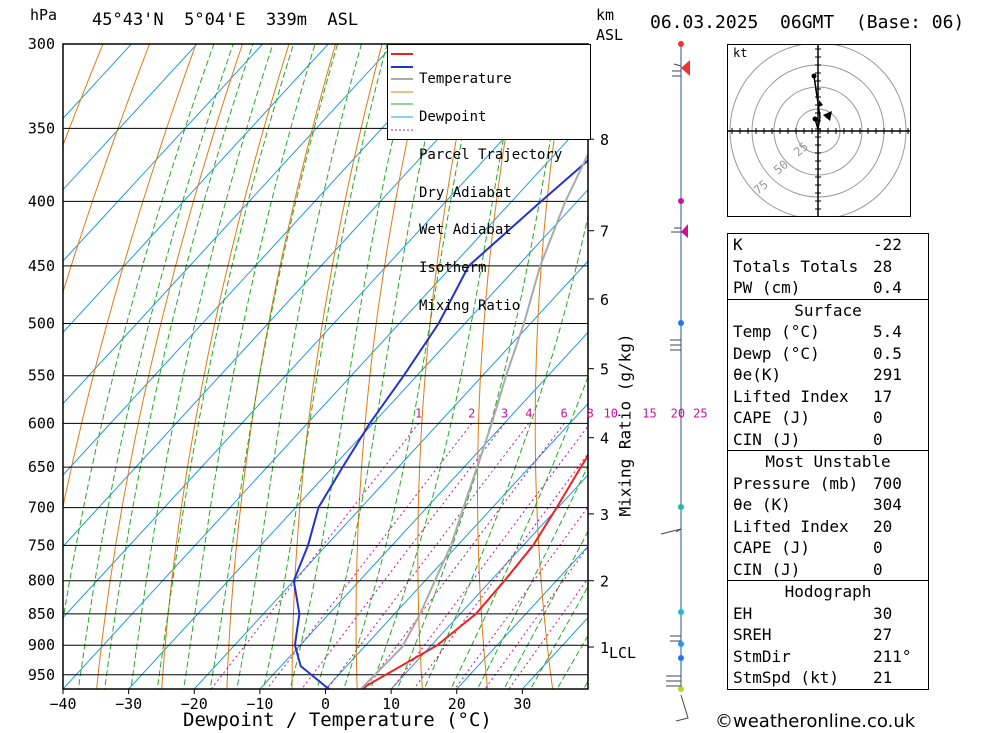 This screenshot has width=1000, height=733. Describe the element at coordinates (465, 79) in the screenshot. I see `legend-item: Temperature` at that location.